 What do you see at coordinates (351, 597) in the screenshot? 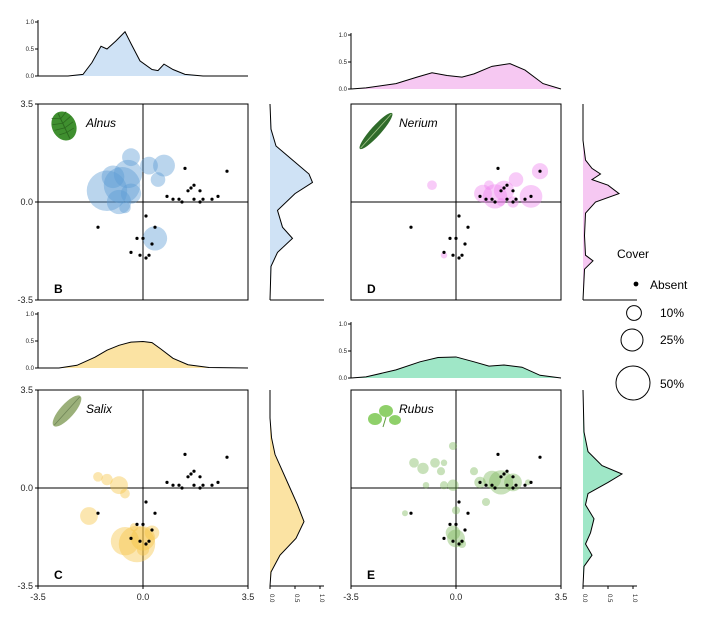
I see `x-tick-label: -3.5` at bounding box center [351, 597].